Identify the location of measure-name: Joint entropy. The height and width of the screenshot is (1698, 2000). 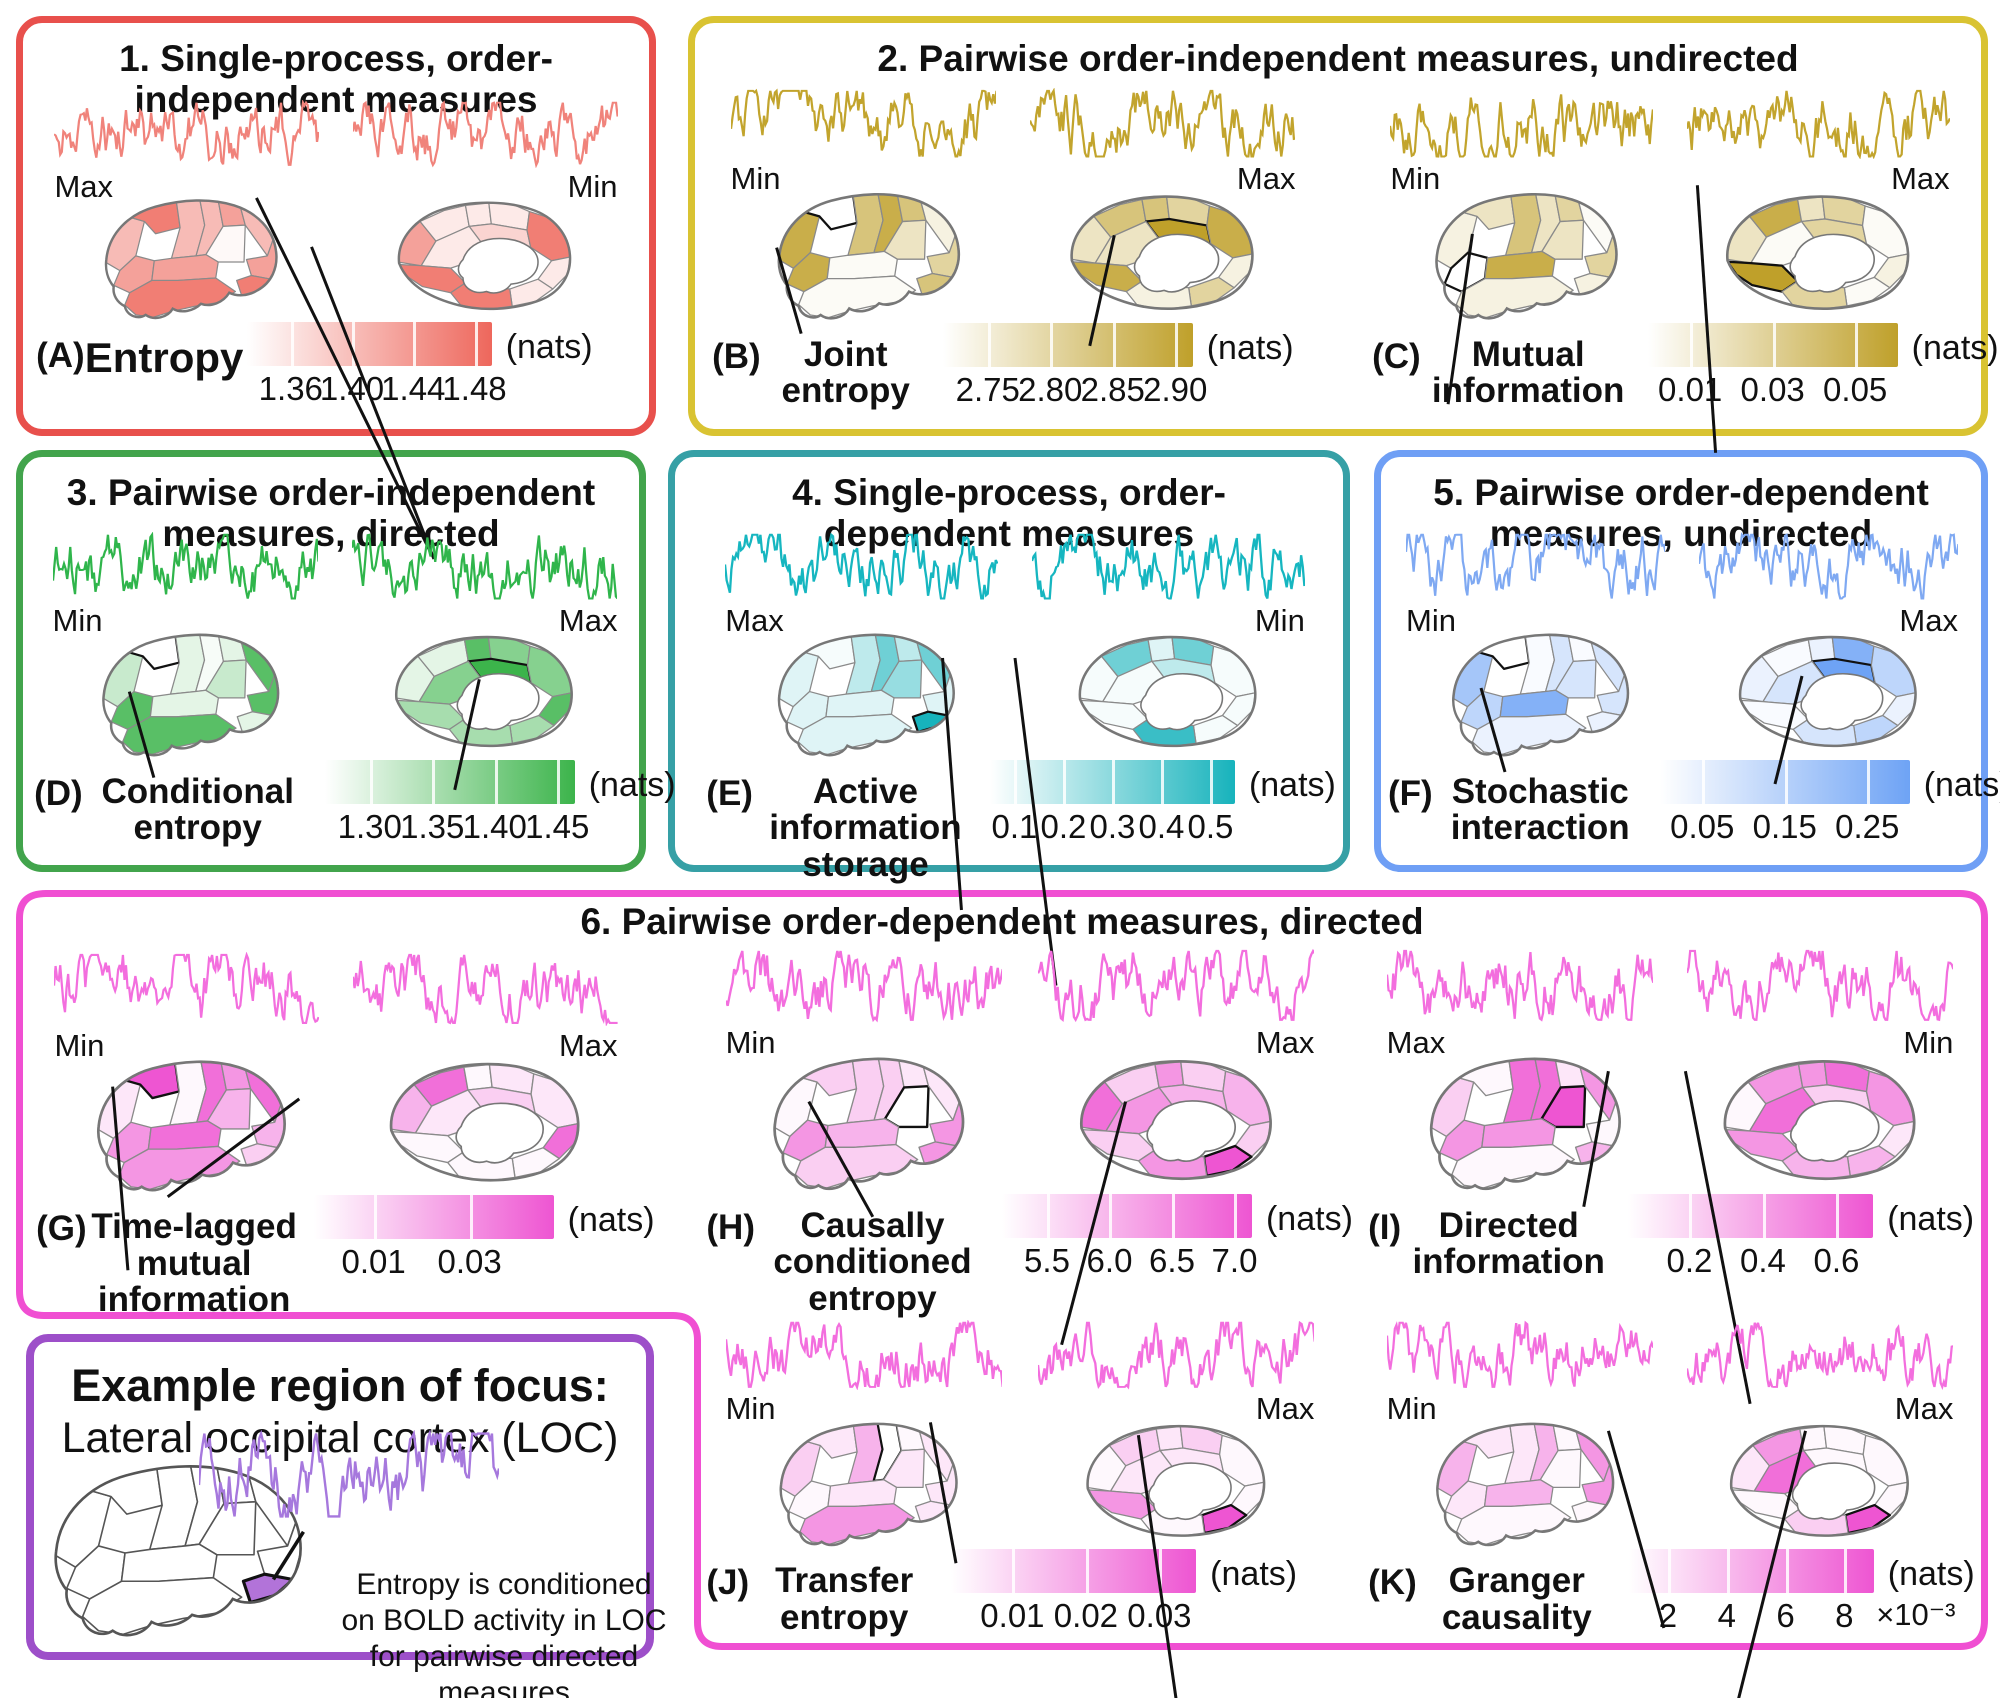
(845, 372).